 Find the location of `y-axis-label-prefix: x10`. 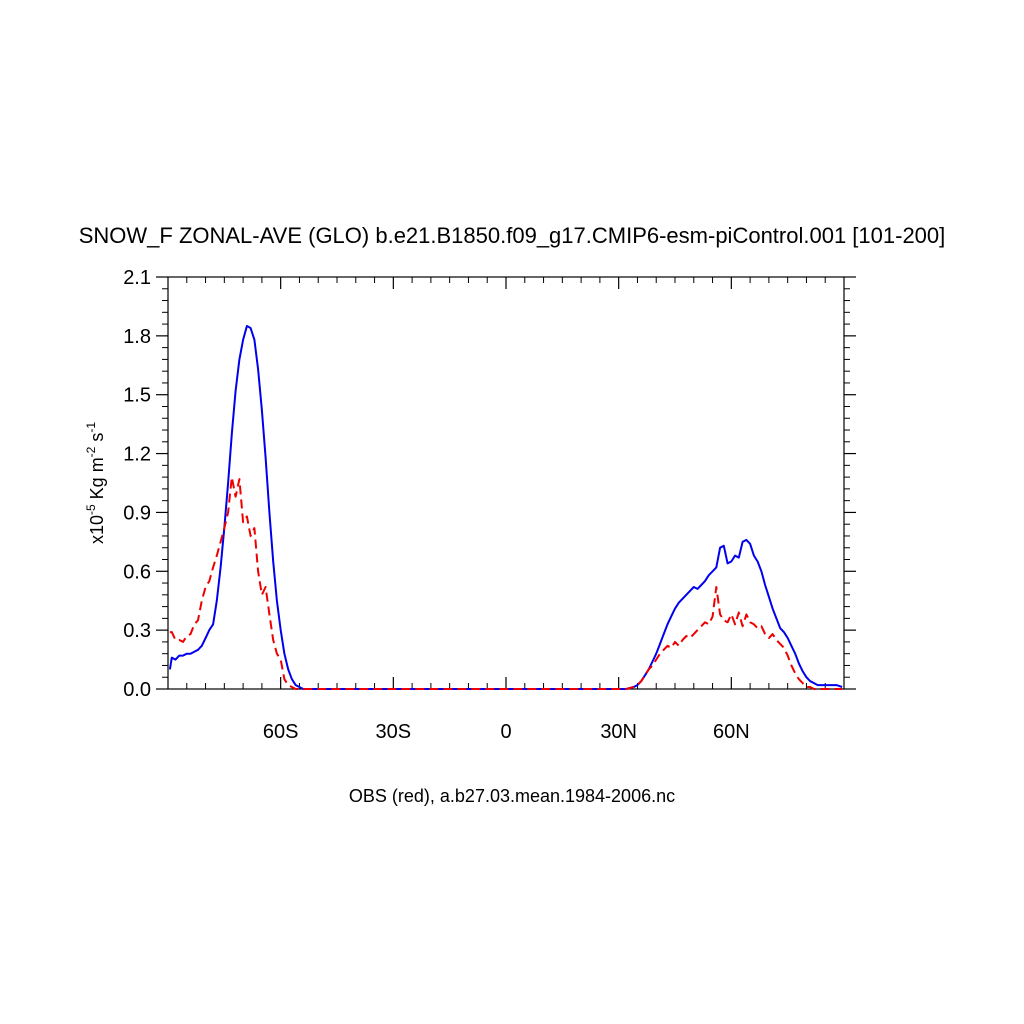

y-axis-label-prefix: x10 is located at coordinates (97, 529).